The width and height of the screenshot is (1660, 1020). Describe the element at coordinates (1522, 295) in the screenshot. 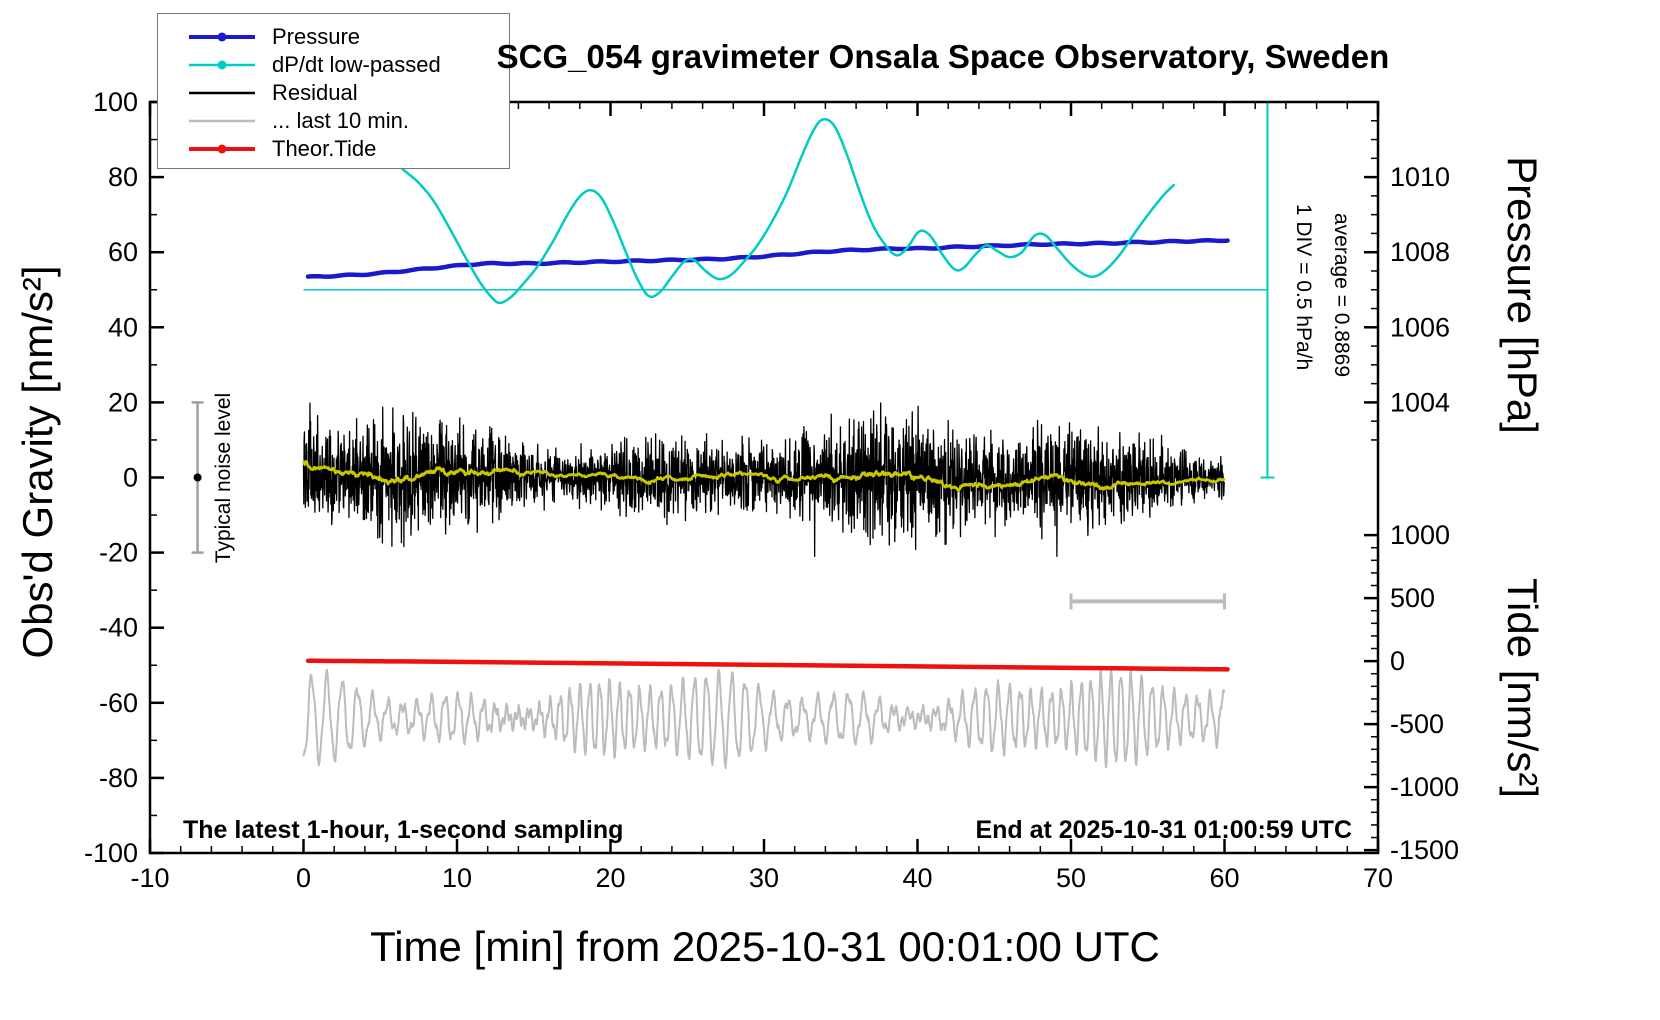

I see `pressure-axis-label: Pressure [hPa]` at that location.